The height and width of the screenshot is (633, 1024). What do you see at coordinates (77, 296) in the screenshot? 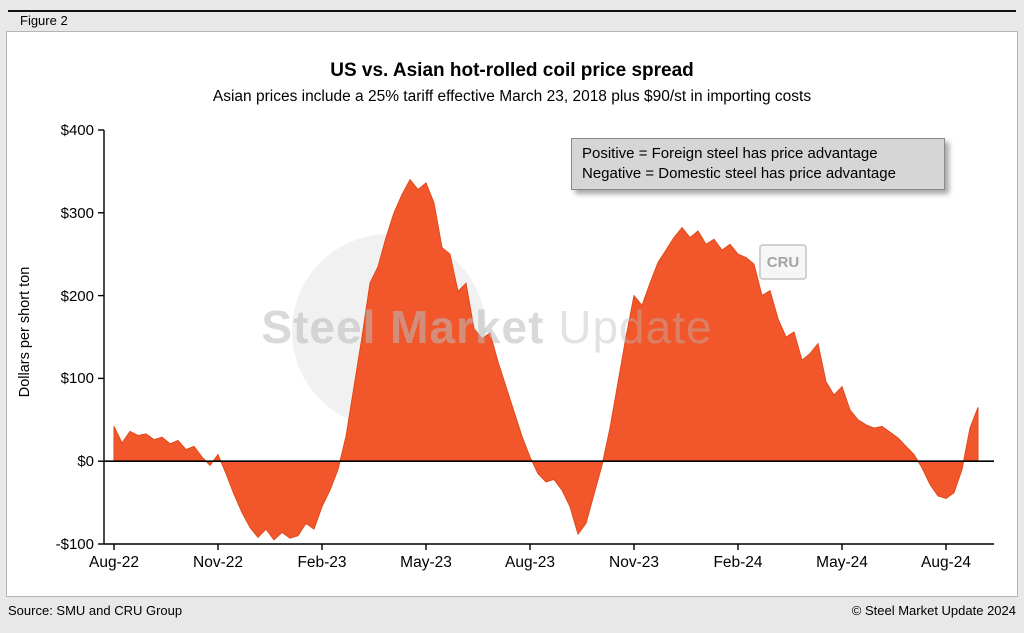
I see `y-tick-label: $200` at bounding box center [77, 296].